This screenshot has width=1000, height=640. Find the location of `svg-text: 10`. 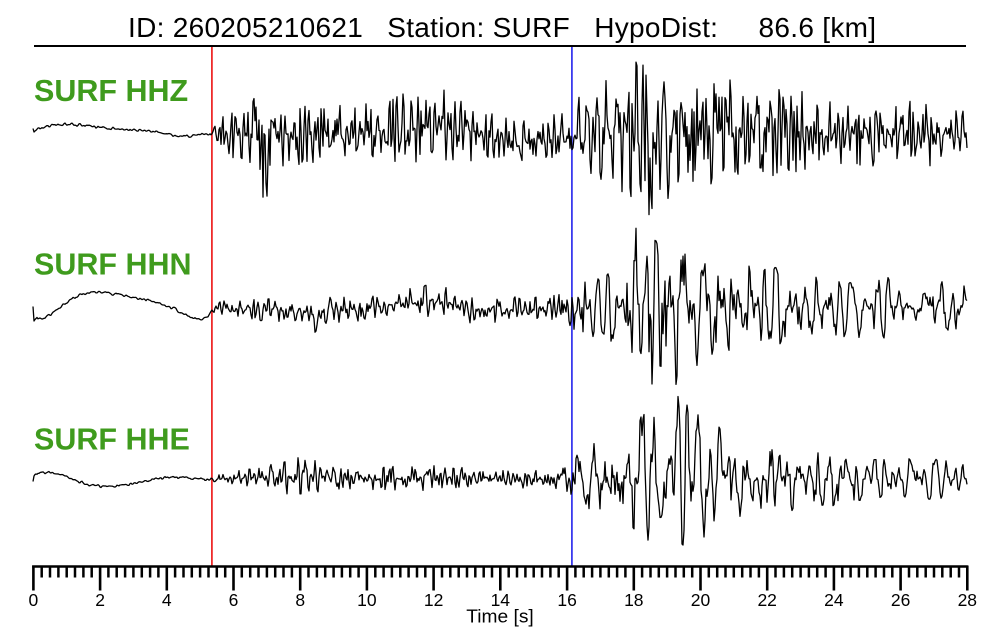

svg-text: 10 is located at coordinates (367, 600).